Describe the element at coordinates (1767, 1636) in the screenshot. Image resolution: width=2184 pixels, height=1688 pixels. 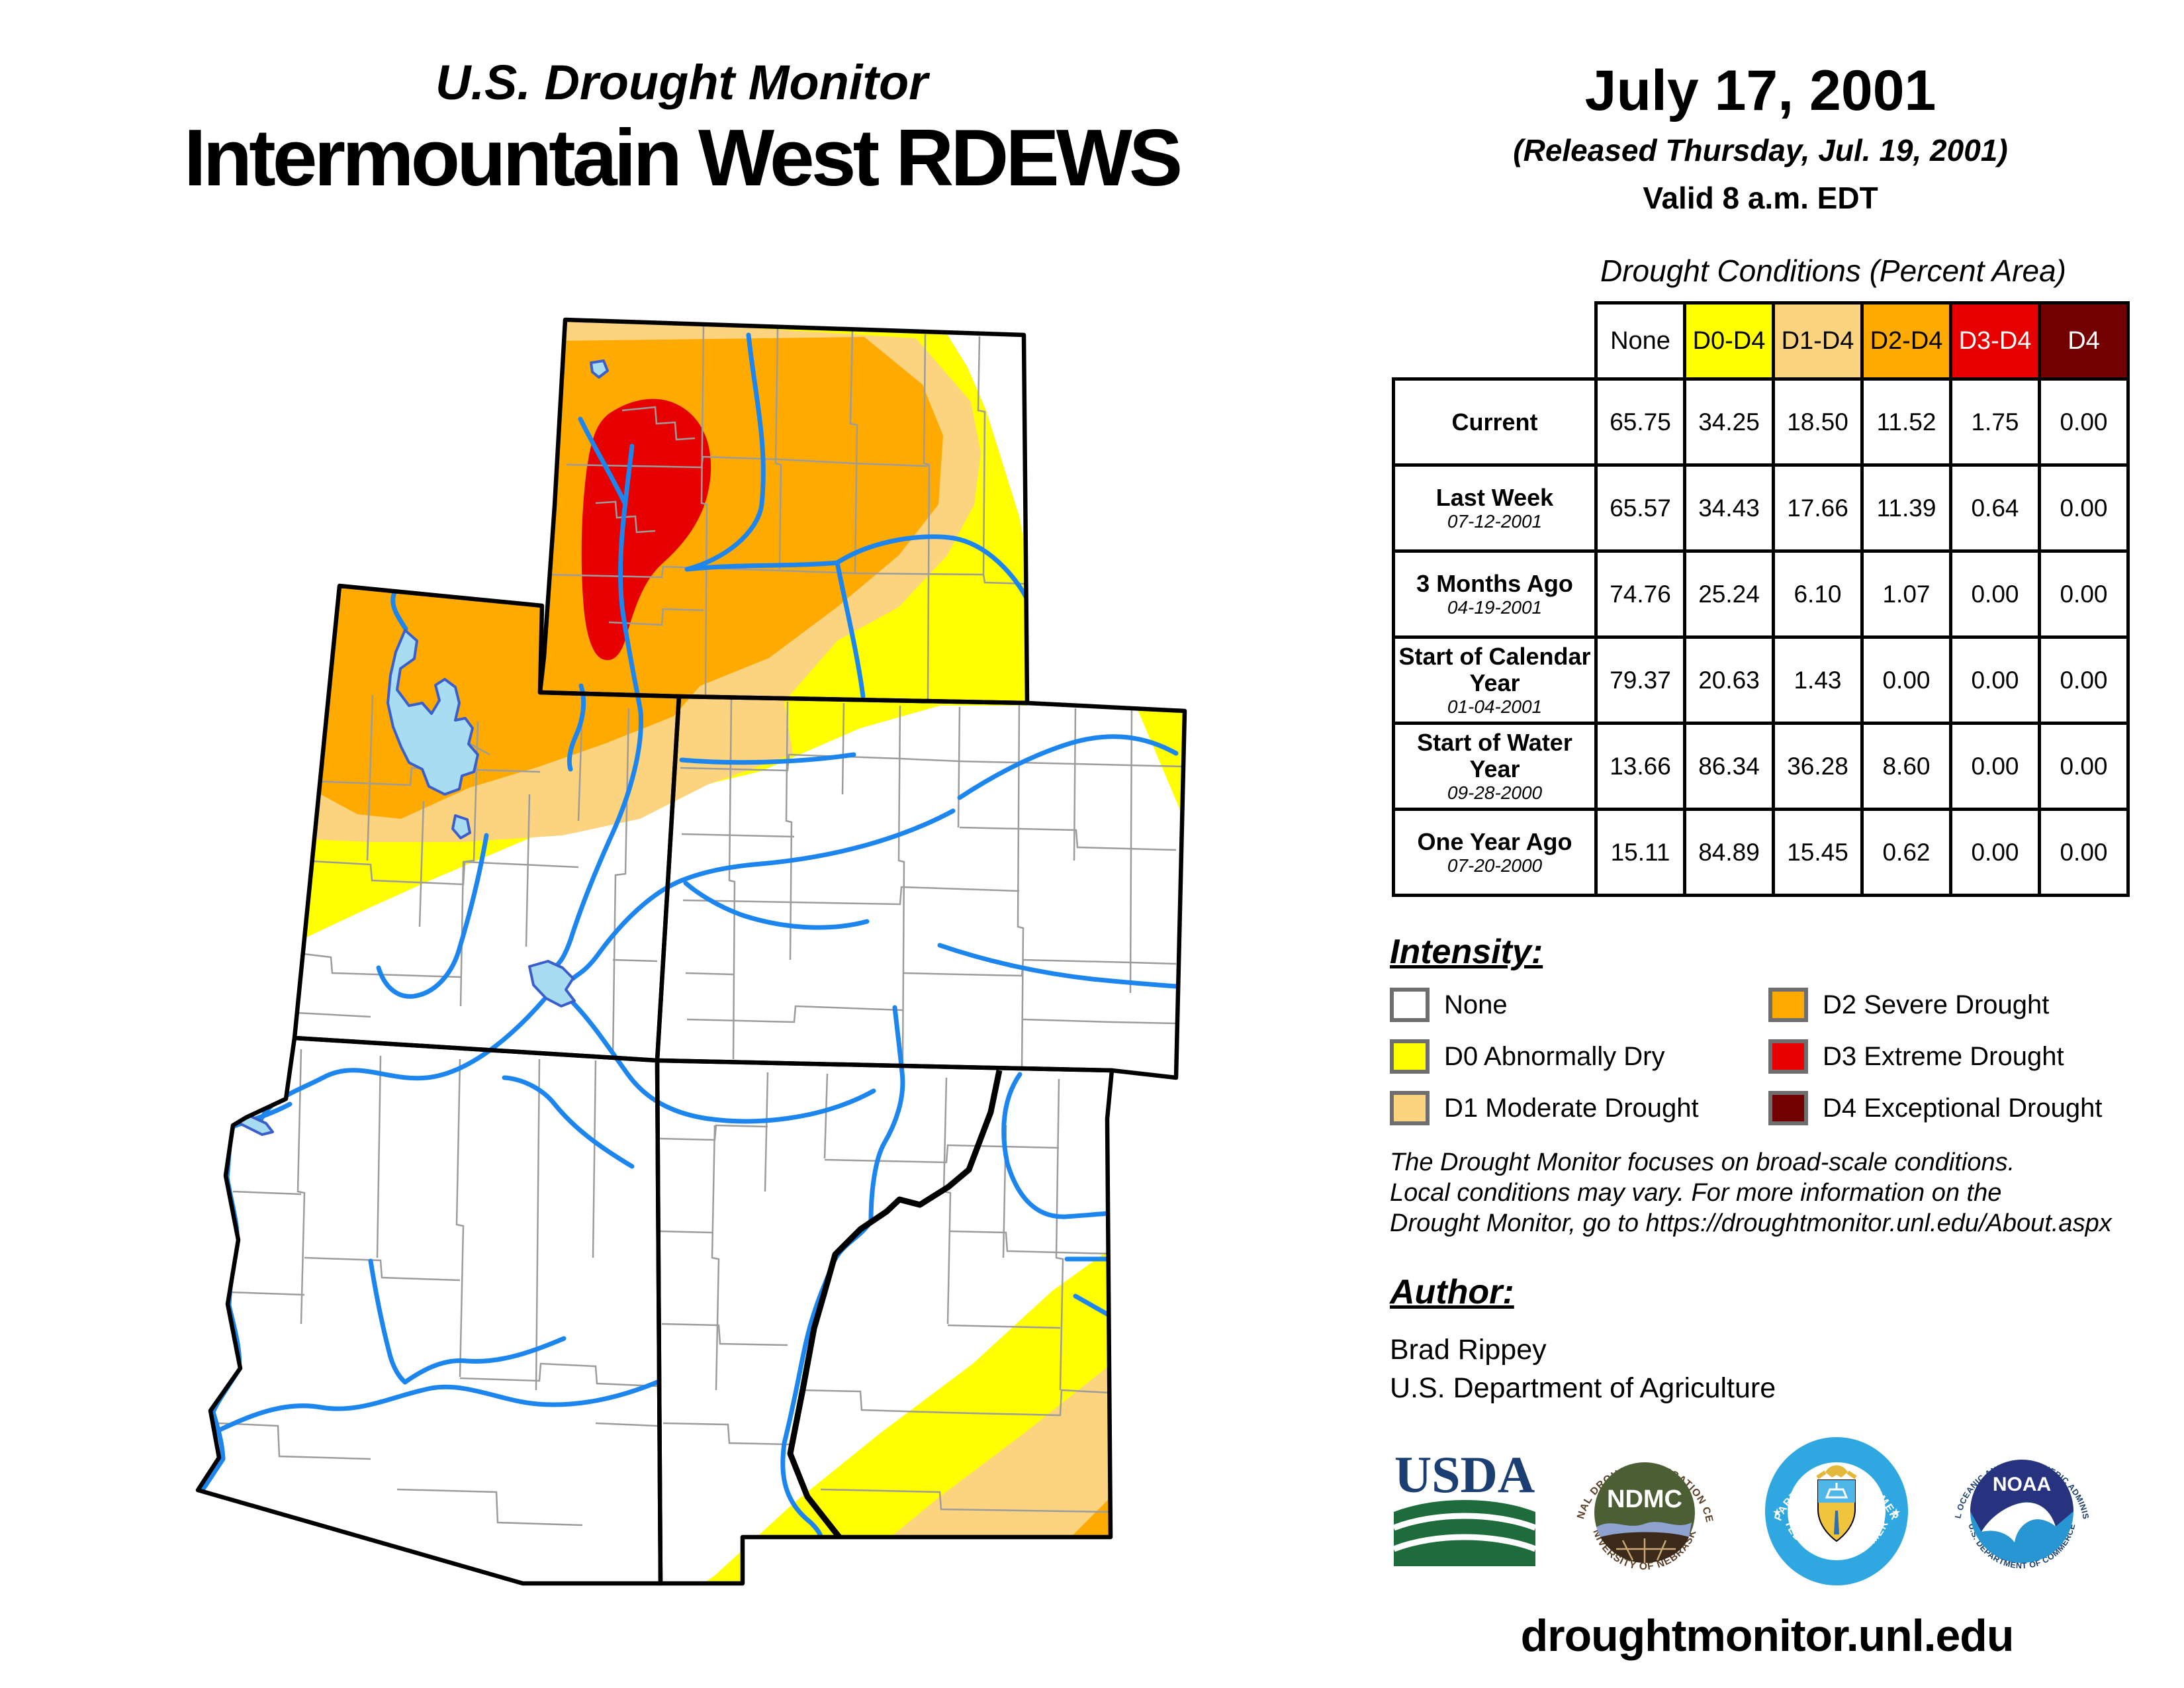
I see `footer-url: droughtmonitor.unl.edu` at that location.